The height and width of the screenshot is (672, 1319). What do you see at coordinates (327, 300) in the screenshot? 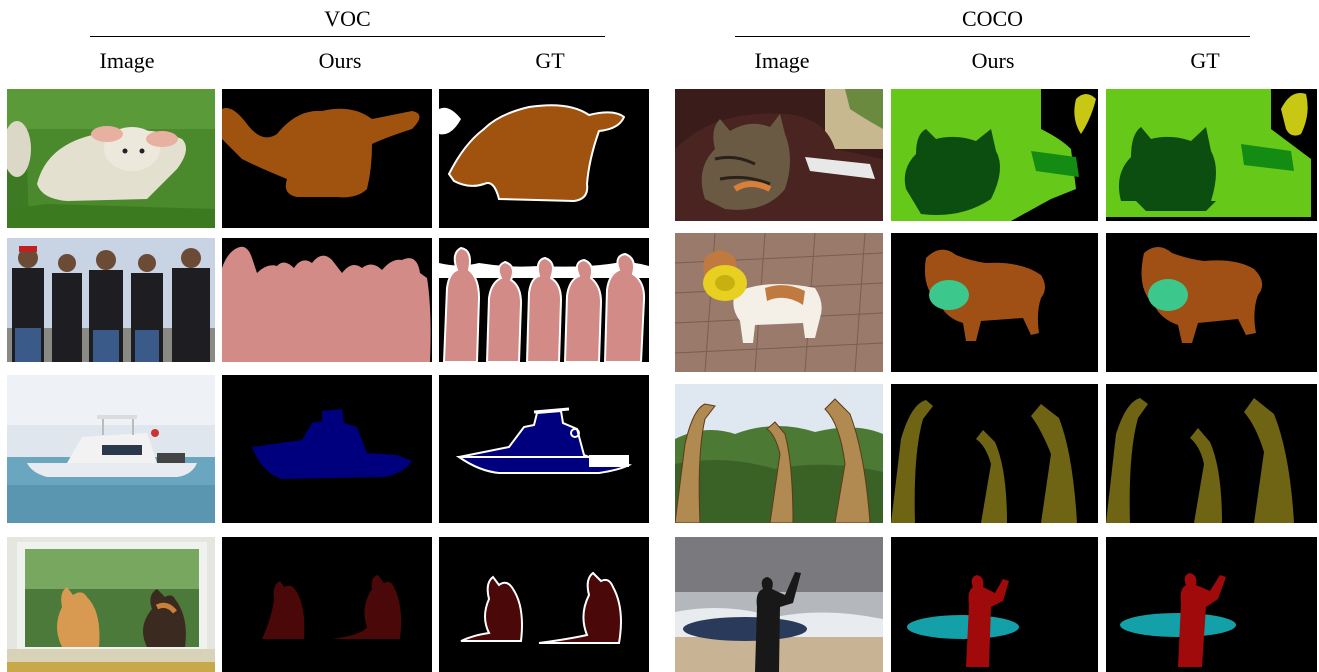
I see `voc-people-prediction` at bounding box center [327, 300].